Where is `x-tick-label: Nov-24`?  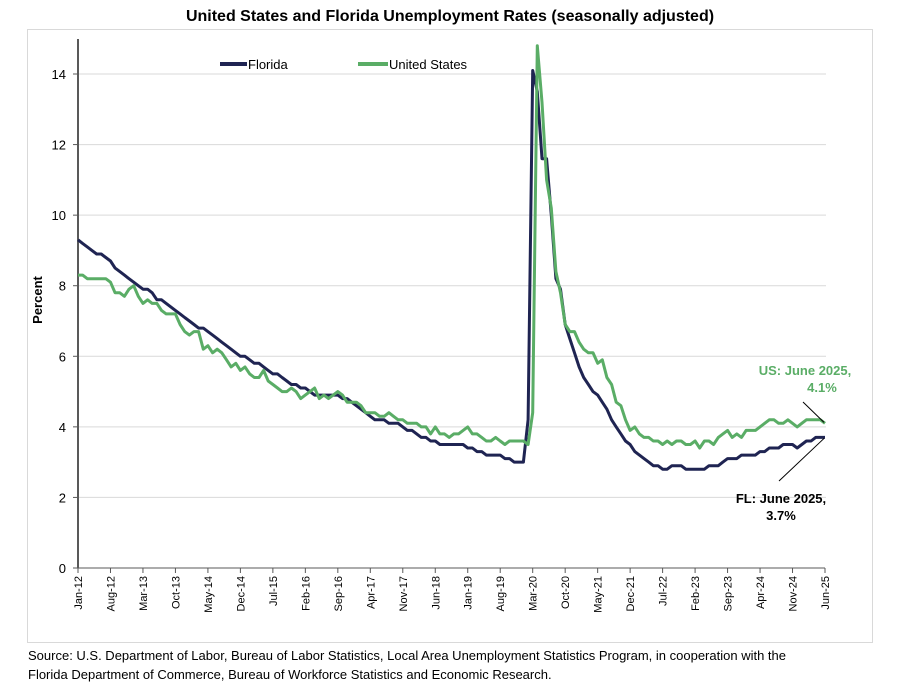
x-tick-label: Nov-24 is located at coordinates (794, 593).